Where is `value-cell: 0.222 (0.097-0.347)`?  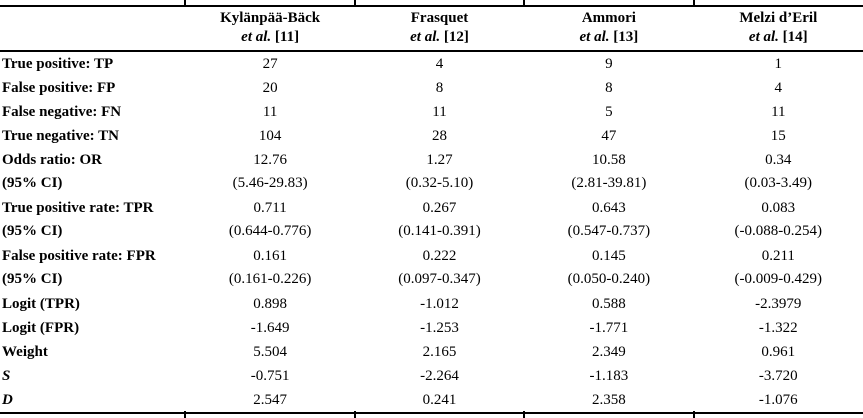
value-cell: 0.222 (0.097-0.347) is located at coordinates (439, 268).